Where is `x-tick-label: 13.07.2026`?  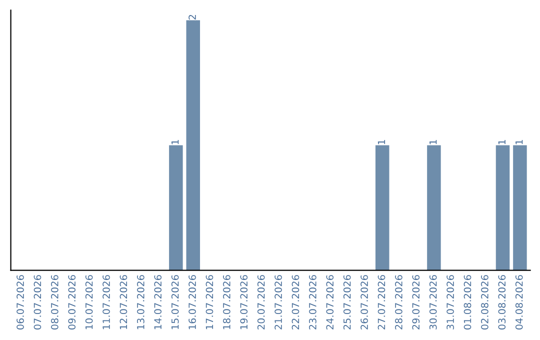
x-tick-label: 13.07.2026 is located at coordinates (140, 302).